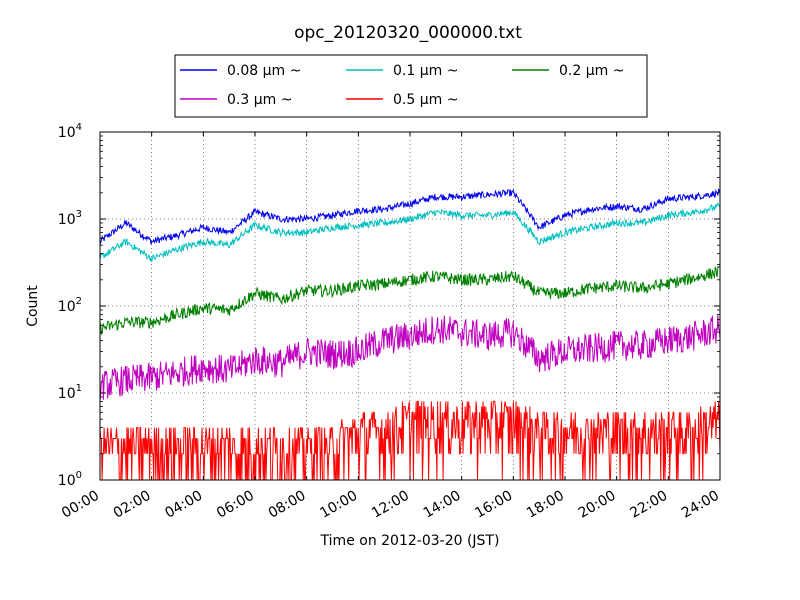 The image size is (800, 600). Describe the element at coordinates (425, 71) in the screenshot. I see `legend-label: 0.1 μm ~` at that location.